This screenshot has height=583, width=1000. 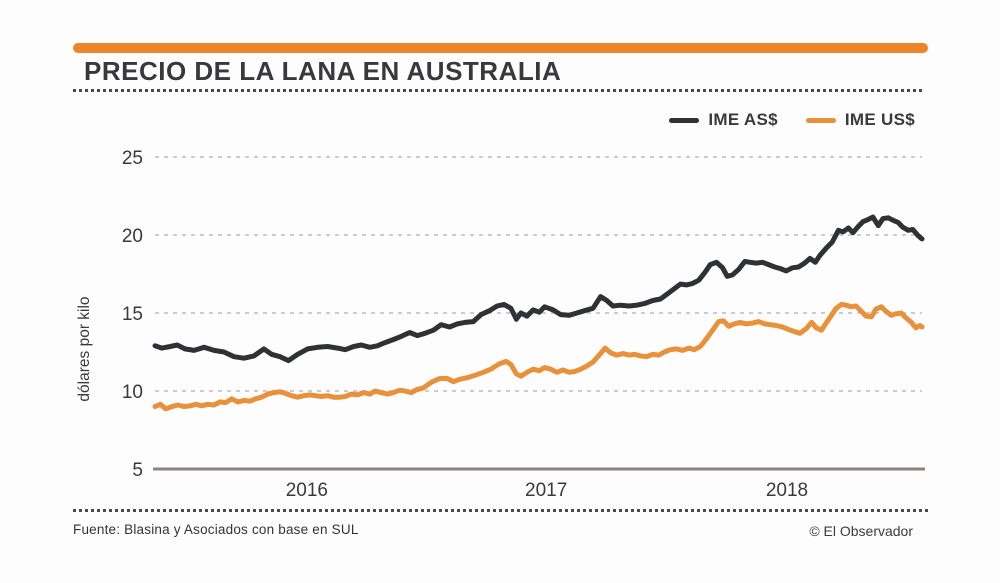 I want to click on legend-item-ime-as: IME AS$, so click(x=723, y=120).